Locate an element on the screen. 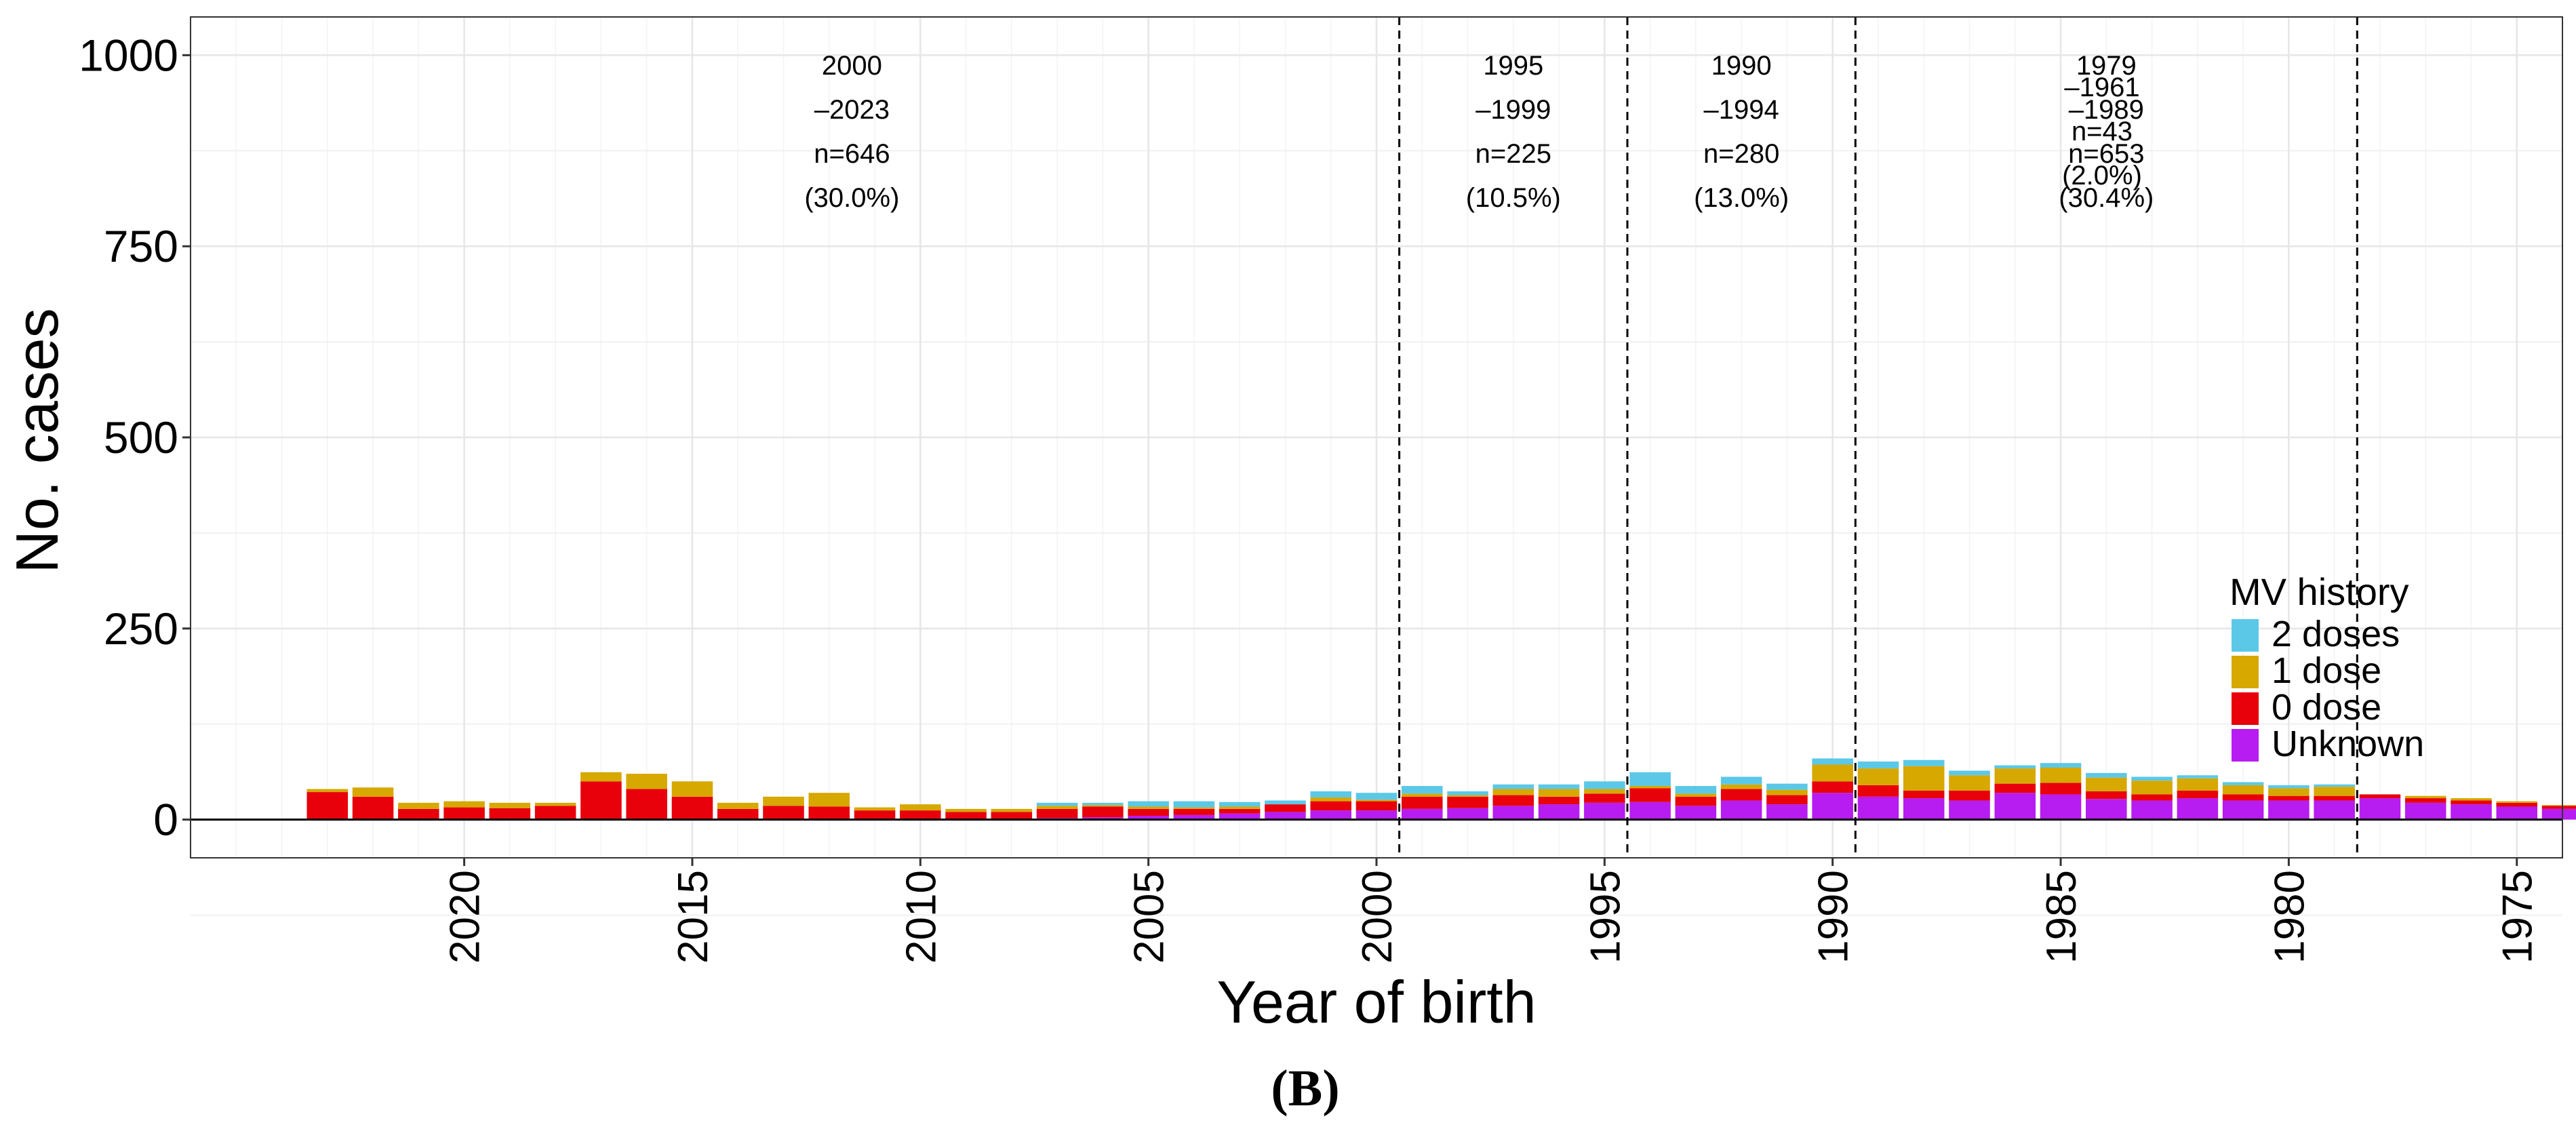 Image resolution: width=2576 pixels, height=1125 pixels. bar-2-doses-2004 is located at coordinates (1194, 804).